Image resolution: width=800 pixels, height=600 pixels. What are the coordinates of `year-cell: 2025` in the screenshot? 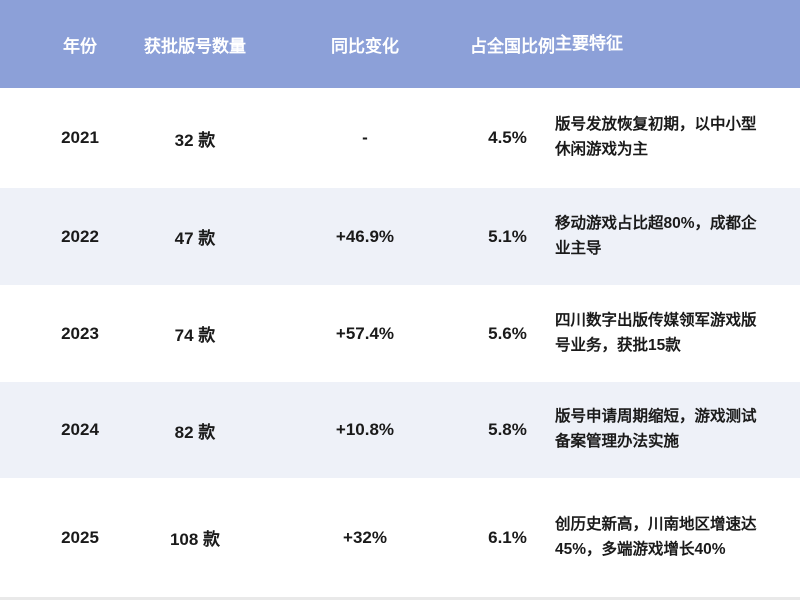 It's located at (80, 537).